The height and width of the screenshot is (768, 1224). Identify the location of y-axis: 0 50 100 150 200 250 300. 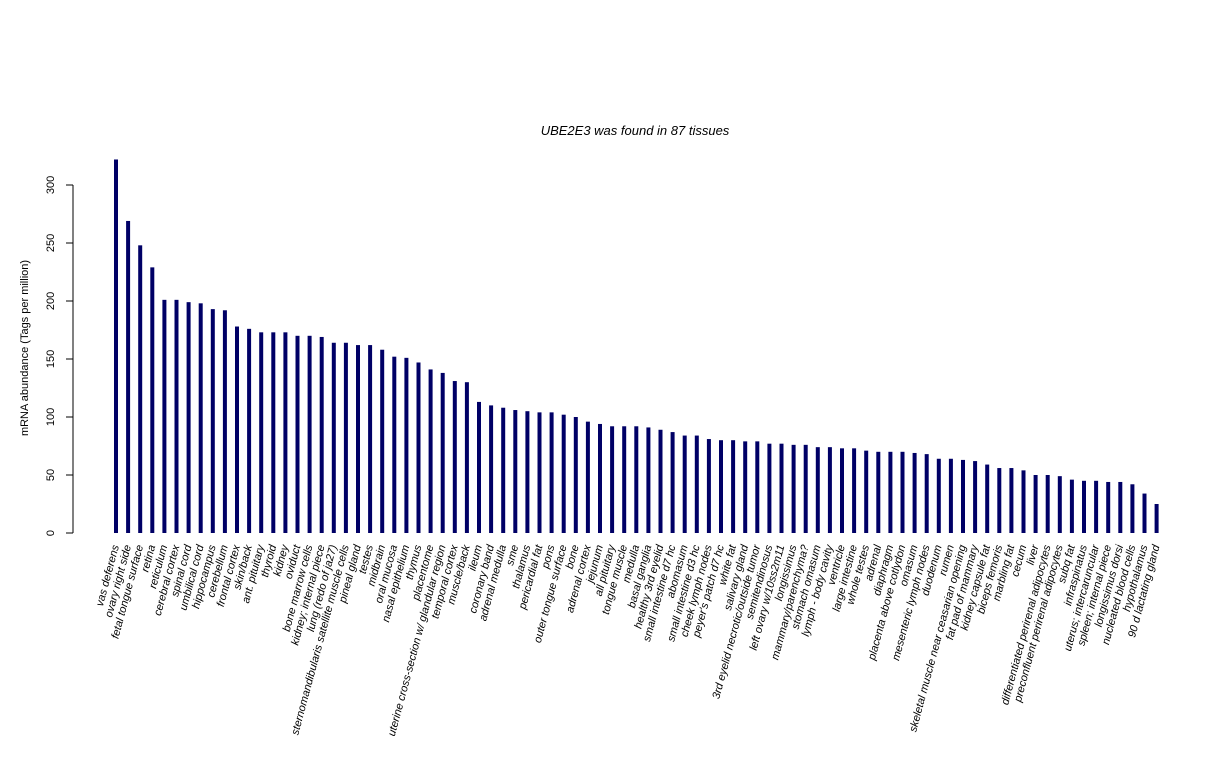
(59, 356).